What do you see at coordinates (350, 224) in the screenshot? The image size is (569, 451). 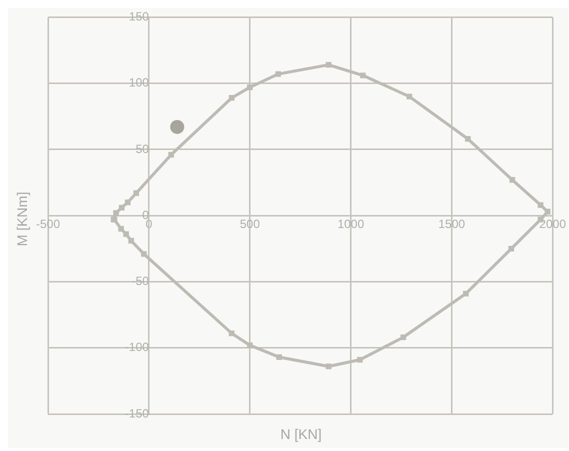 I see `x-tick-label: 1000` at bounding box center [350, 224].